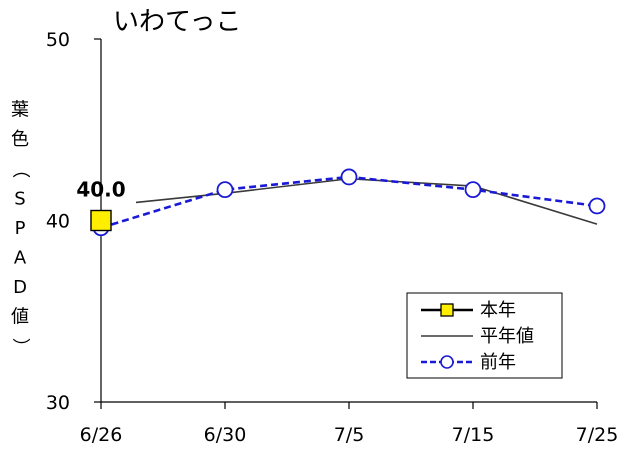 The height and width of the screenshot is (450, 643). What do you see at coordinates (58, 222) in the screenshot?
I see `y-tick-label: 40` at bounding box center [58, 222].